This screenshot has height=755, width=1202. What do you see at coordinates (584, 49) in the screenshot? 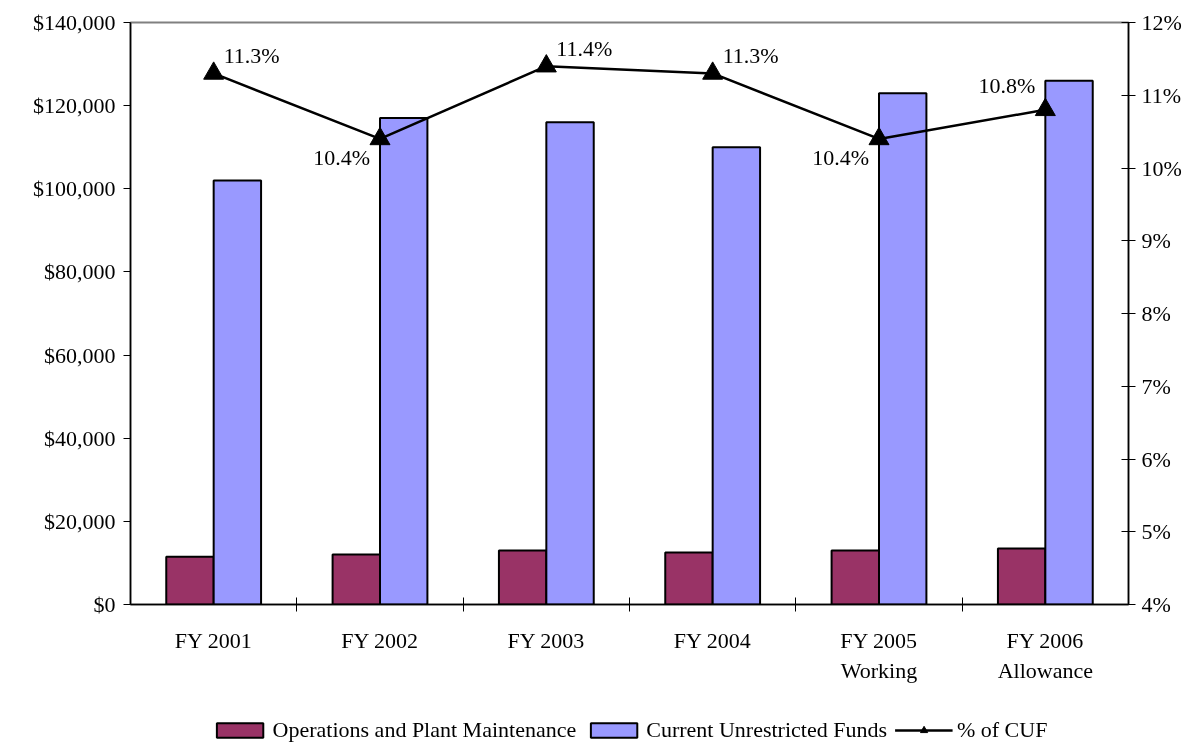
I see `data-label: 11.4%` at bounding box center [584, 49].